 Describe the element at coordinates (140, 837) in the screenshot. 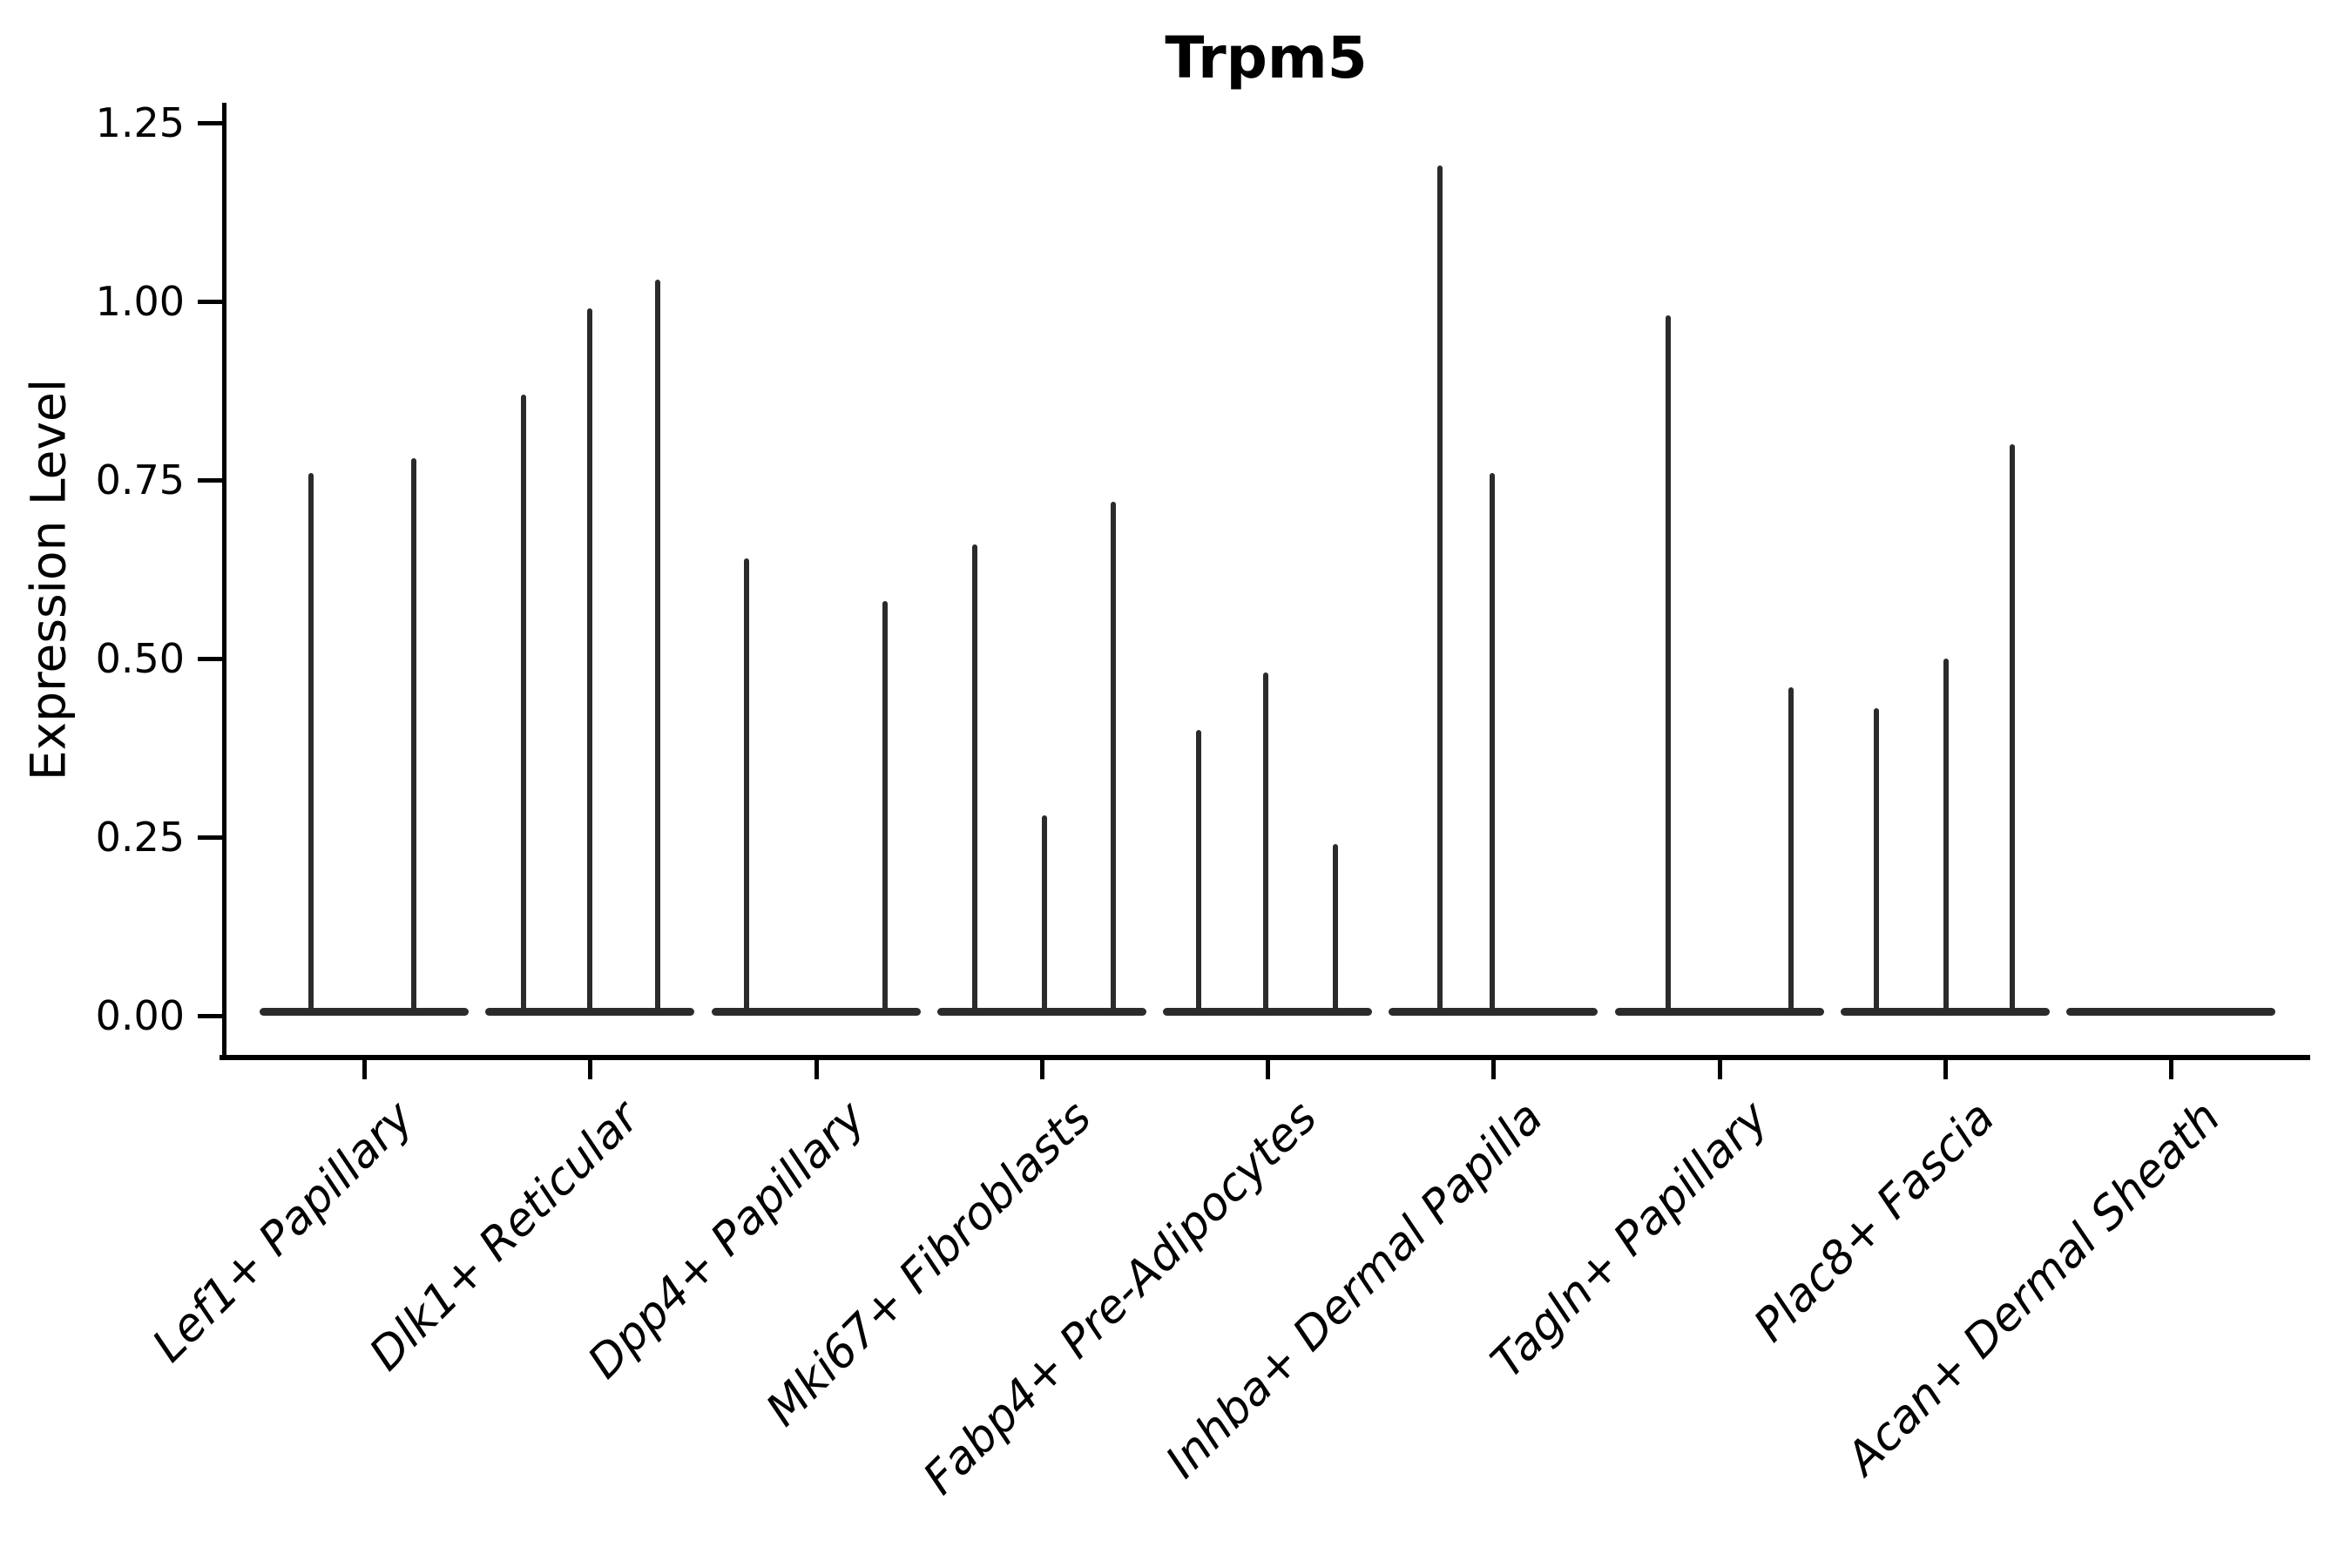

I see `y-tick-label: 0.25` at that location.